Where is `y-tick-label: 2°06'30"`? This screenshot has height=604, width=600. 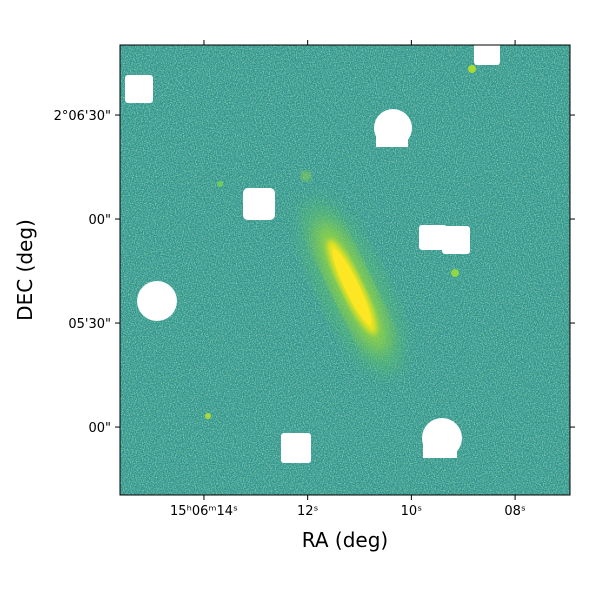 y-tick-label: 2°06'30" is located at coordinates (82, 116).